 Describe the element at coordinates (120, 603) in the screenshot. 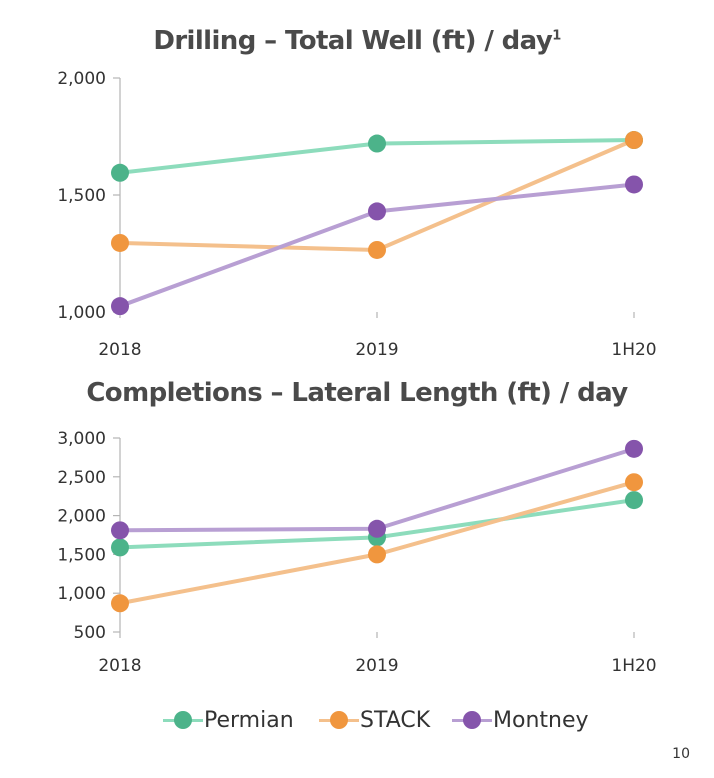

I see `chart2-point-stack-2018` at that location.